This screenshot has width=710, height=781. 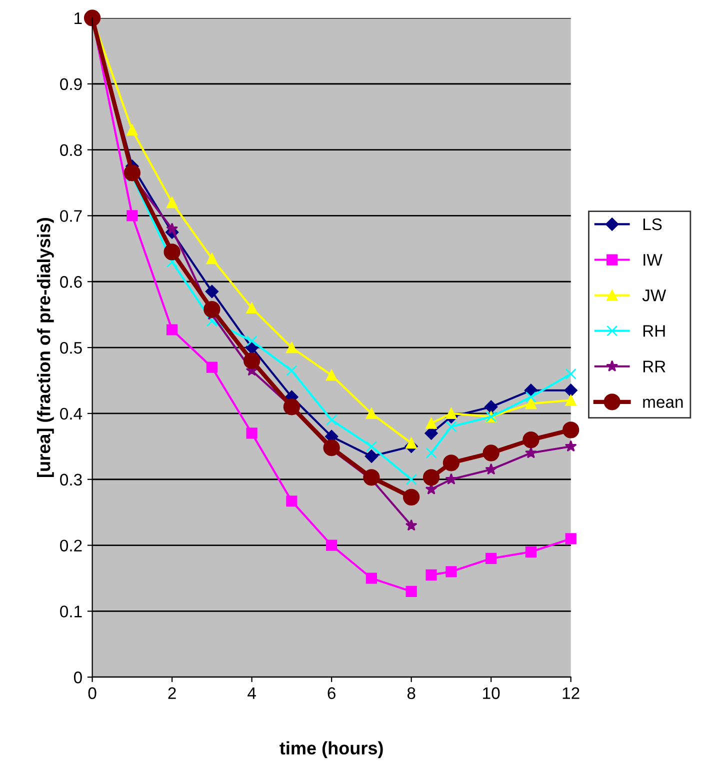 I want to click on legend-label: JW, so click(x=654, y=296).